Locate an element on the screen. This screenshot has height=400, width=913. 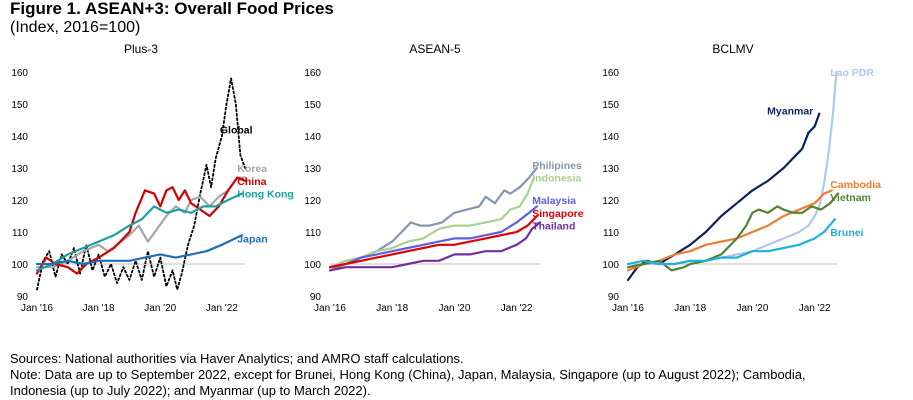
series-label-thailand: Thailand is located at coordinates (553, 227).